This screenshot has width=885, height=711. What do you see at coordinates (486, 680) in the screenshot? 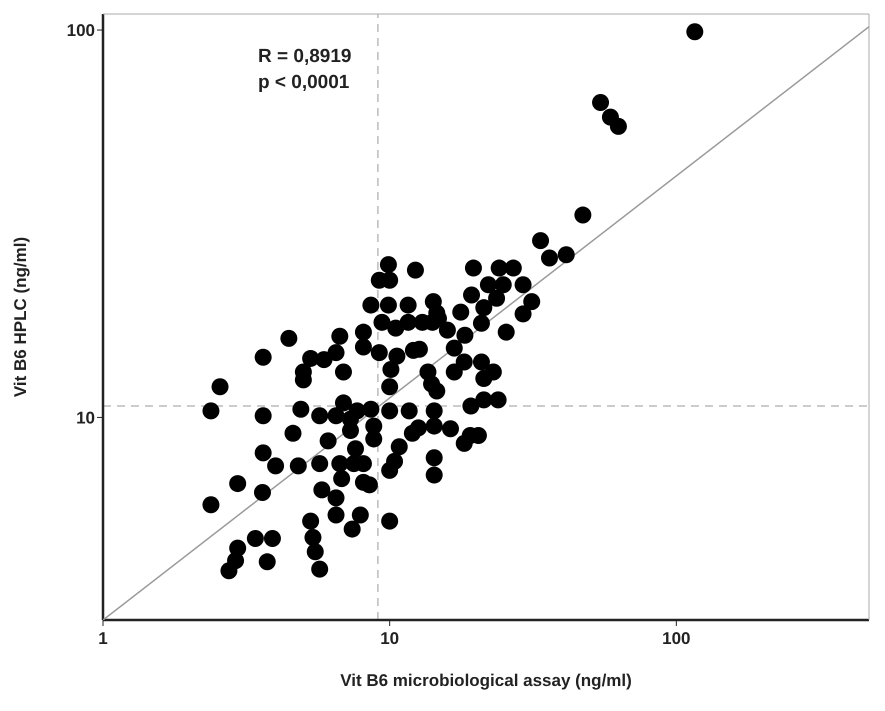
I see `x-axis-title: Vit B6 microbiological assay (ng/ml)` at bounding box center [486, 680].